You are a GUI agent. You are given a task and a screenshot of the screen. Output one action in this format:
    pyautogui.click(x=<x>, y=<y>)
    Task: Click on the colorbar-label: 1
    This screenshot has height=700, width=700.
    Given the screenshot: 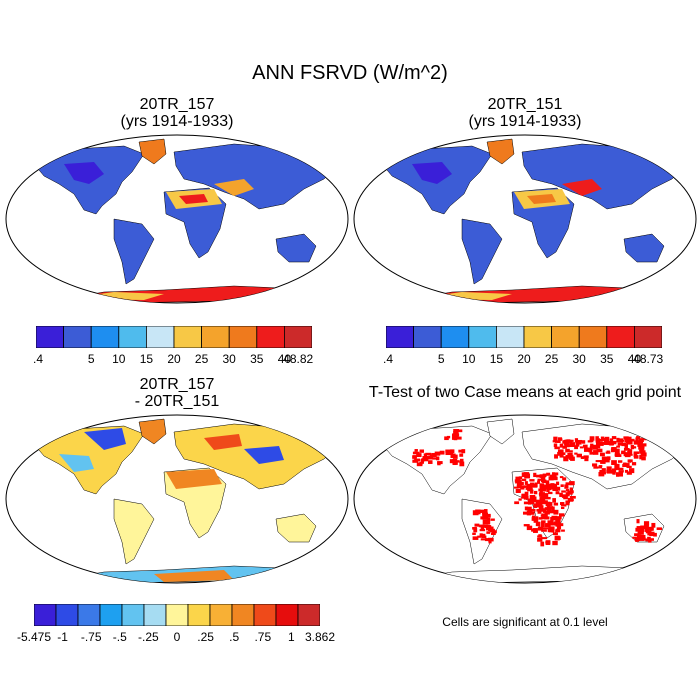 What is the action you would take?
    pyautogui.click(x=291, y=637)
    